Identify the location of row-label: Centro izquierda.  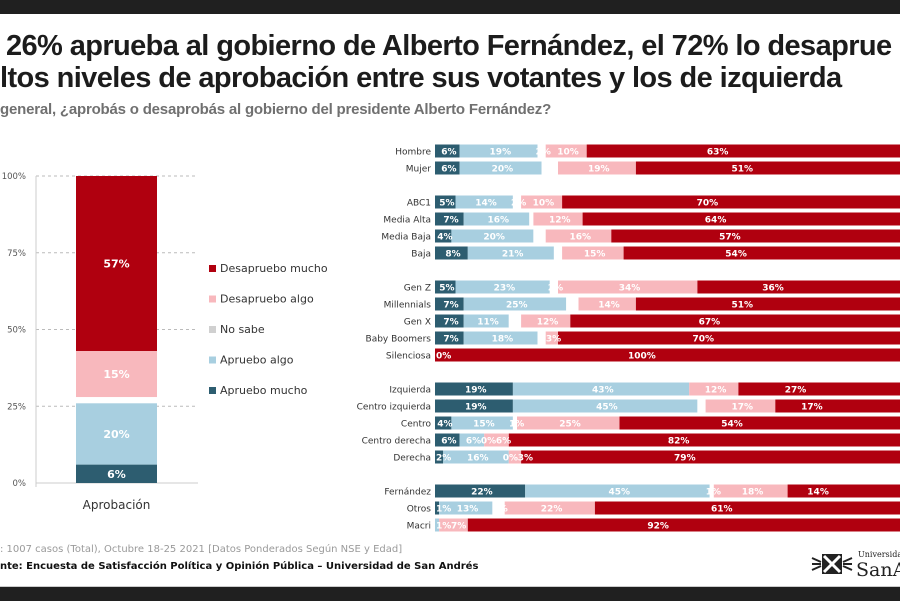
(394, 408).